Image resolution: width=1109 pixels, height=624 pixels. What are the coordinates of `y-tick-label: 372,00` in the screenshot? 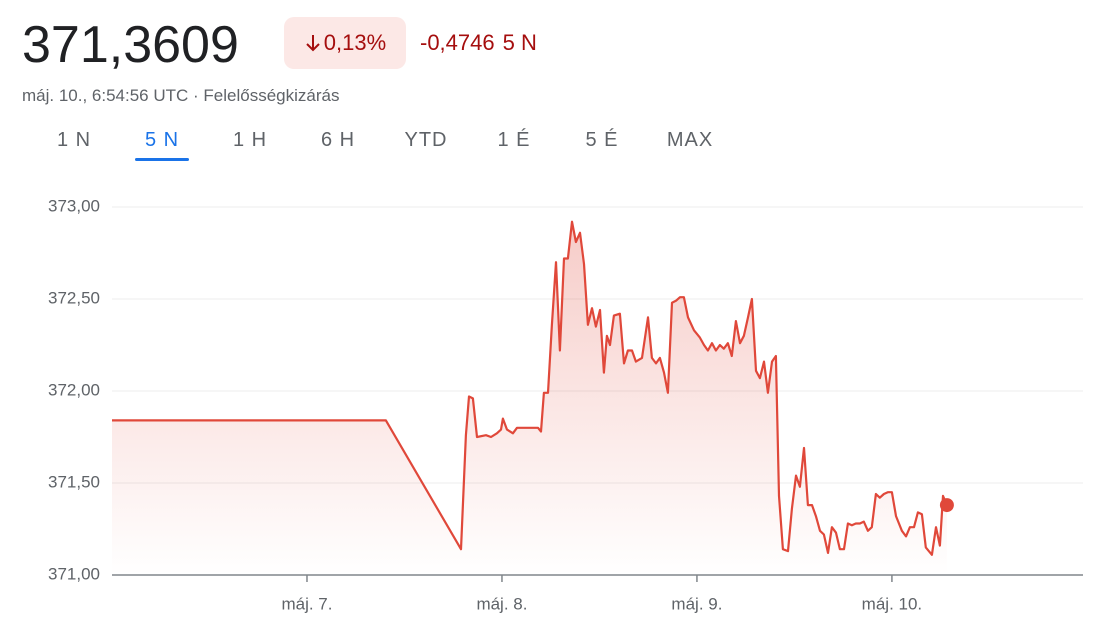 It's located at (74, 389).